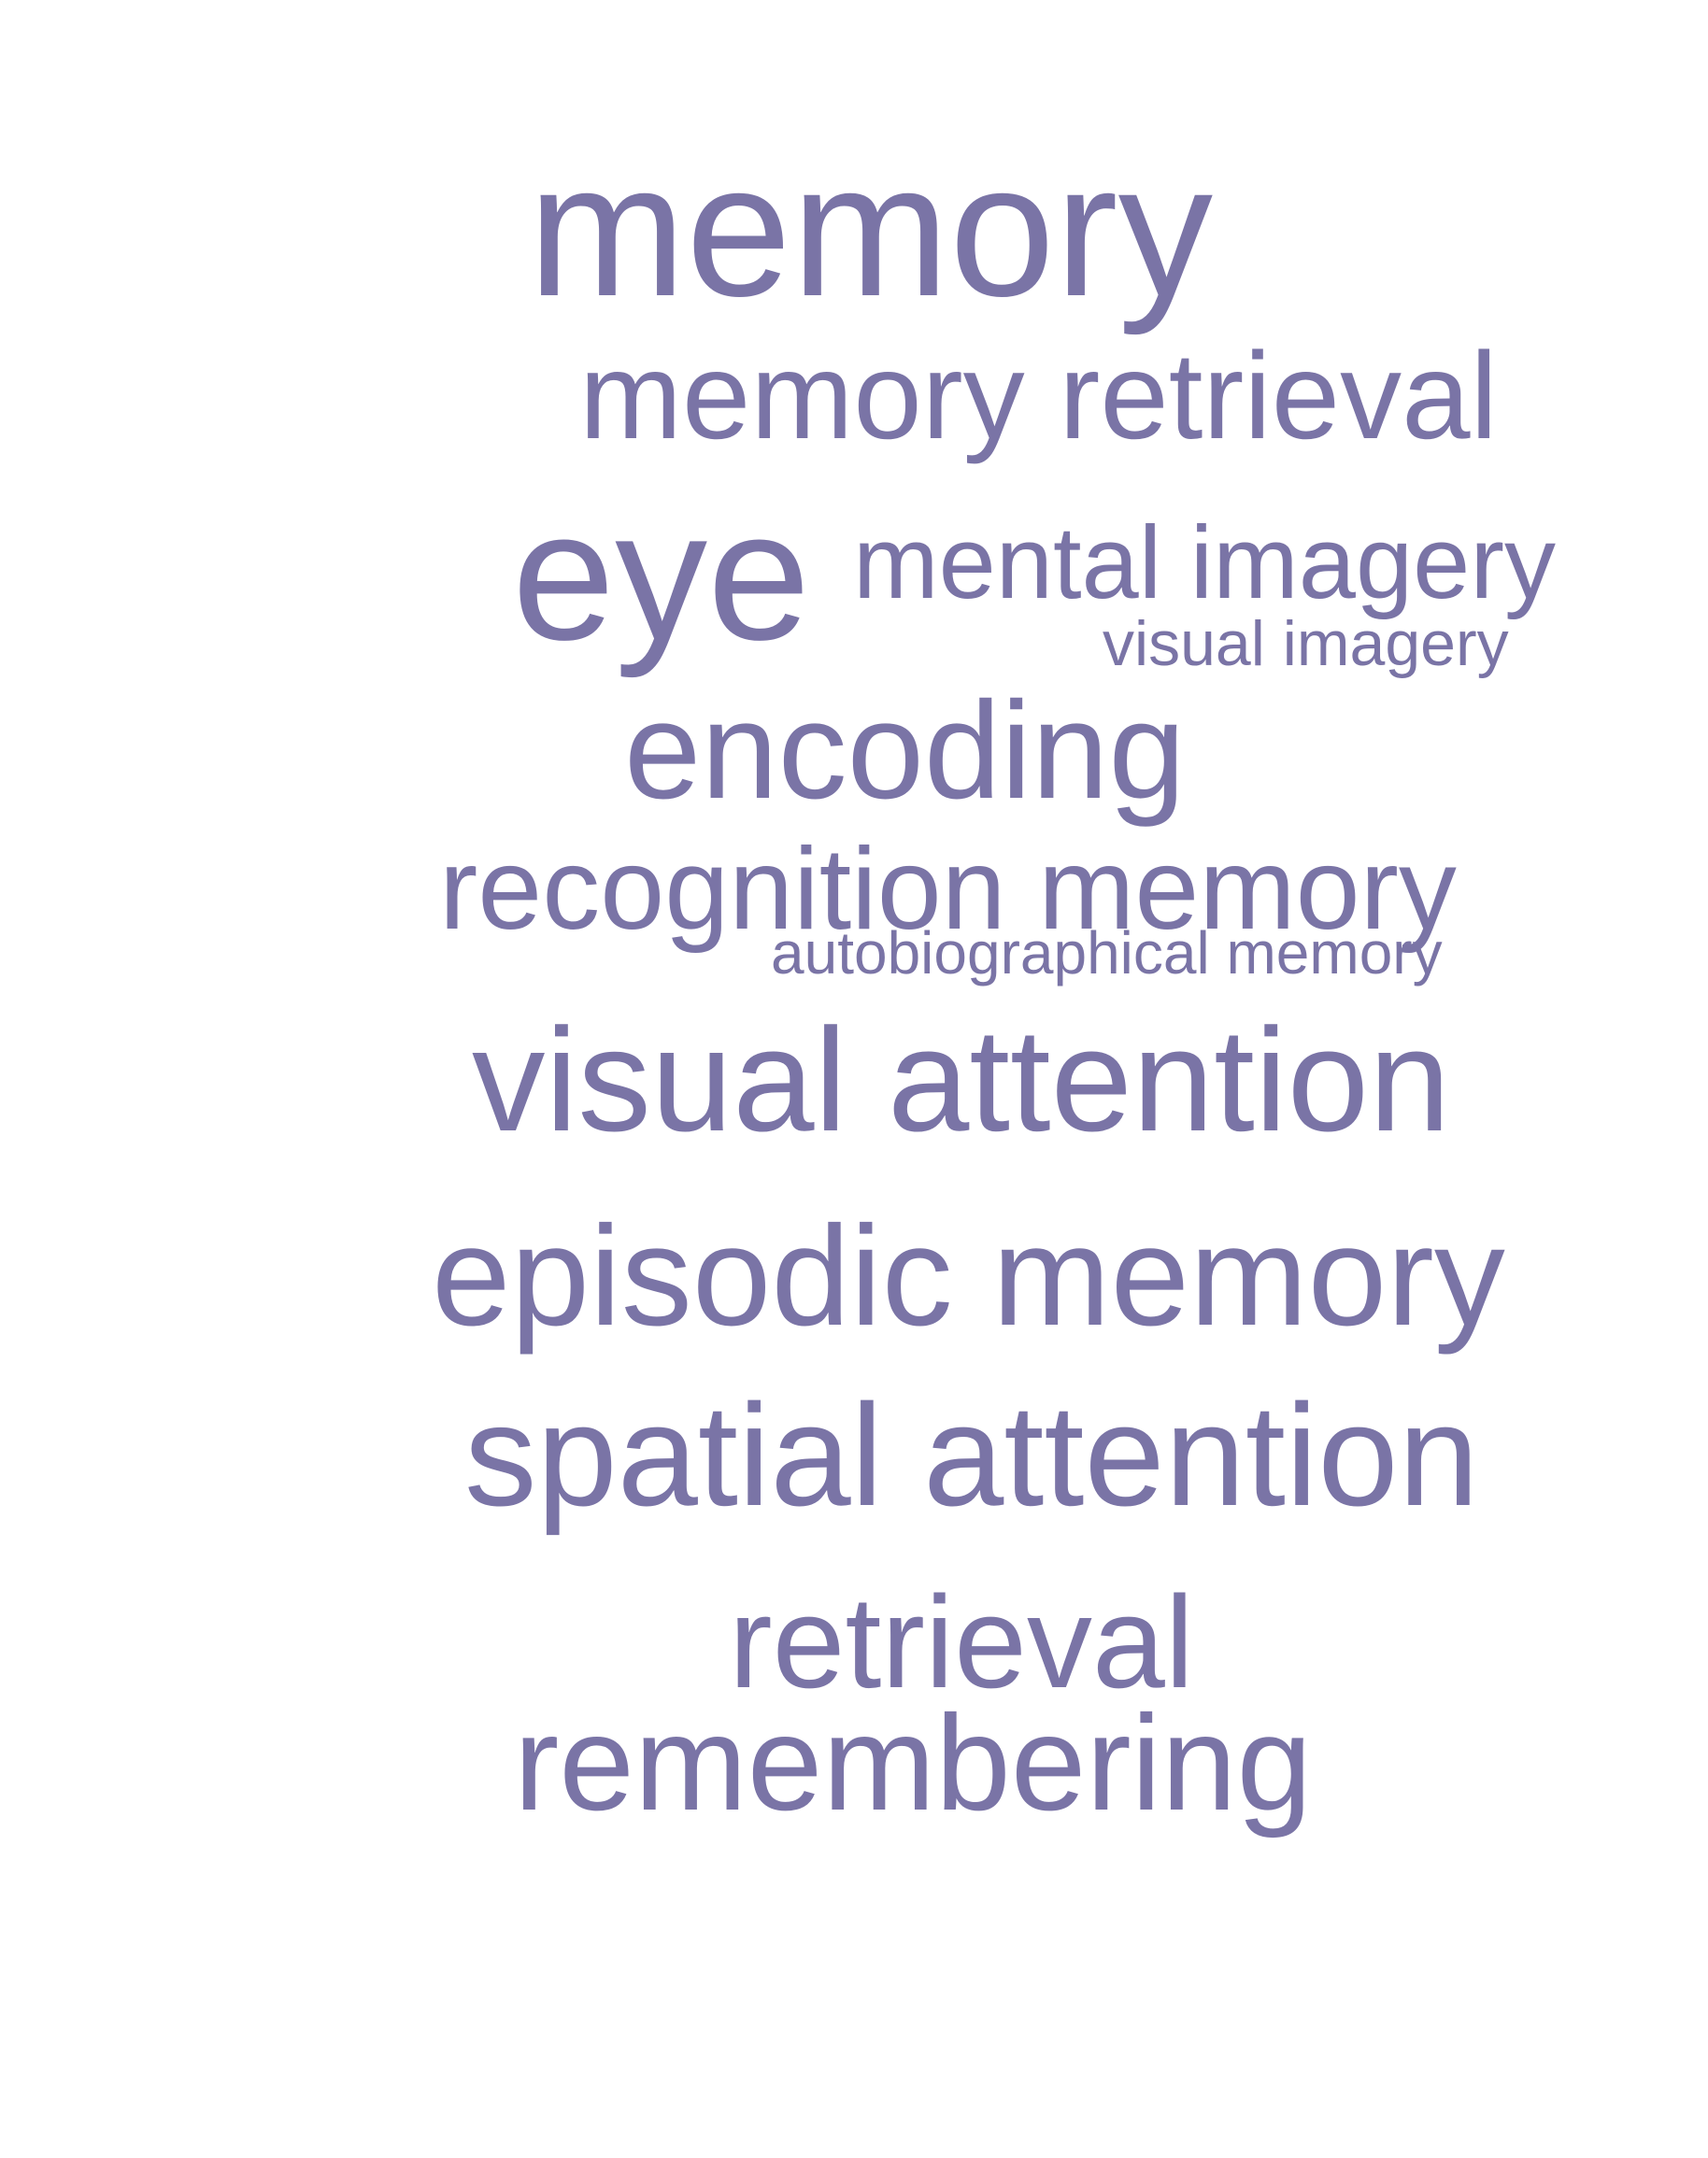  I want to click on word-memory-retrieval: memory retrieval, so click(1038, 395).